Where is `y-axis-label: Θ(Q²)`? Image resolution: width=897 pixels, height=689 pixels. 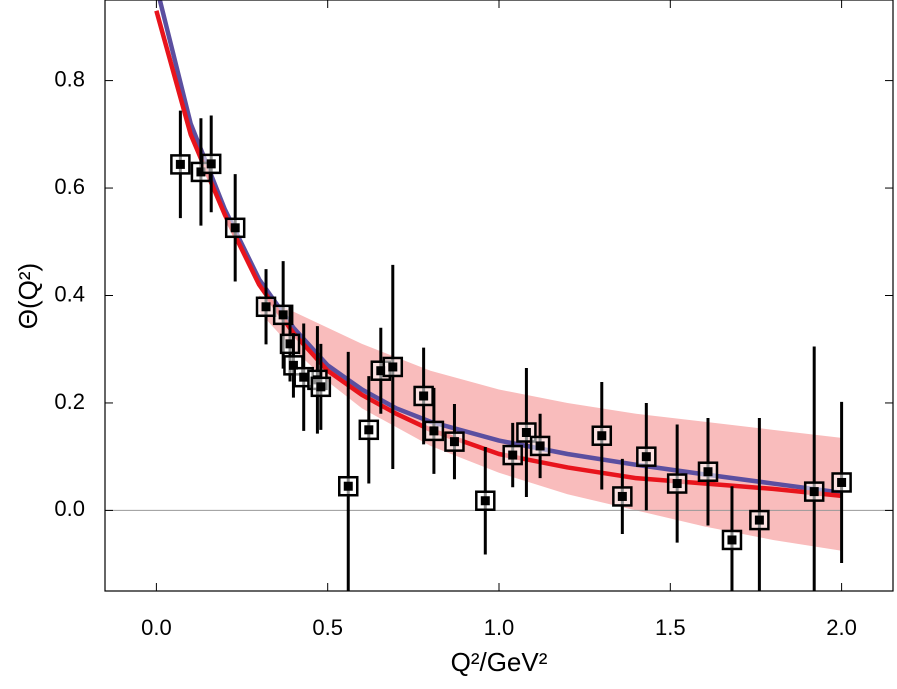
y-axis-label: Θ(Q²) is located at coordinates (28, 296).